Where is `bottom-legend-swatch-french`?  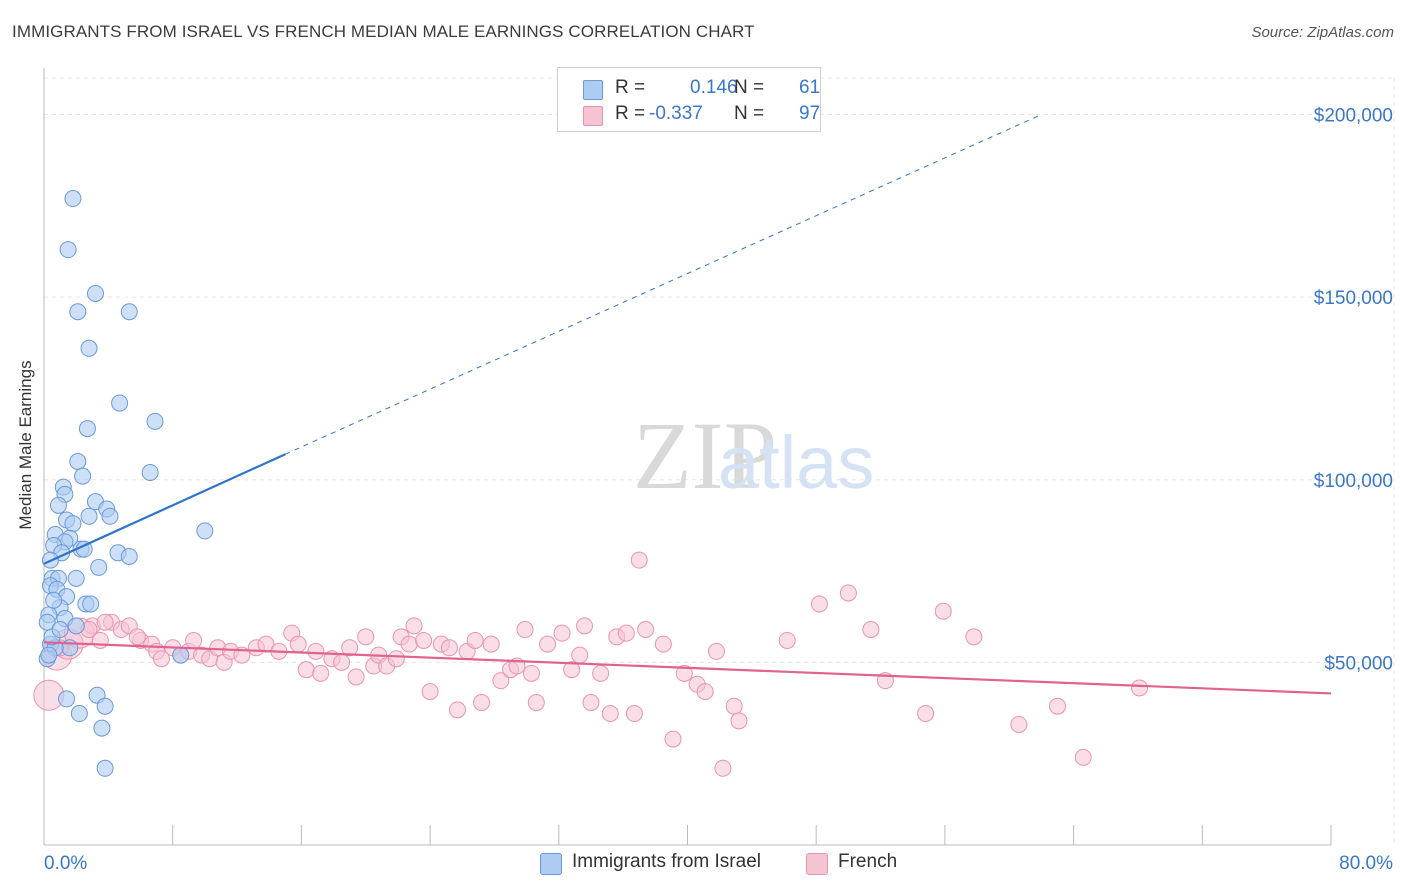
bottom-legend-swatch-french is located at coordinates (817, 864).